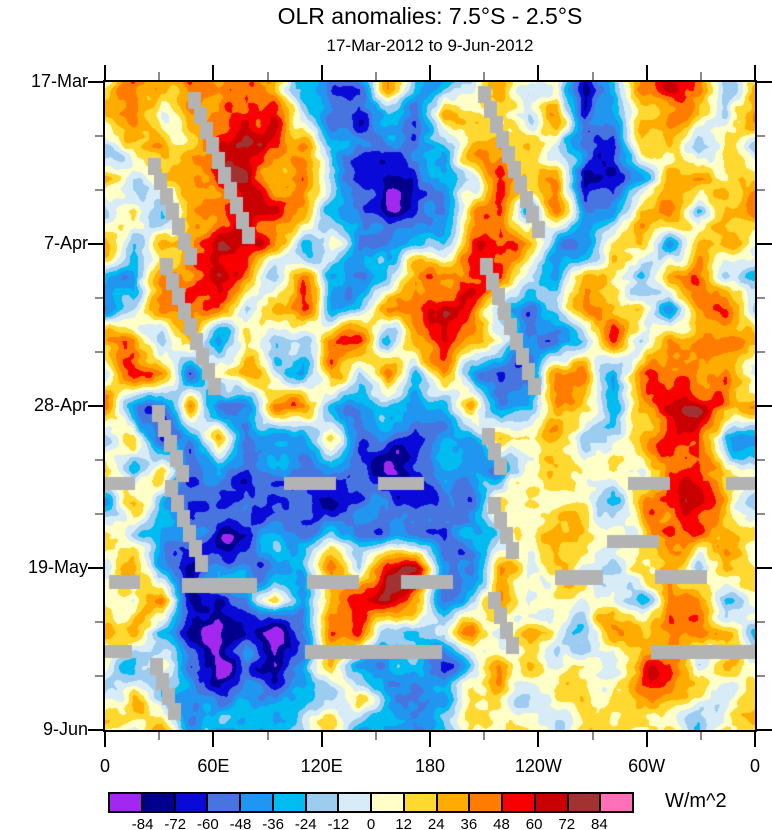 The image size is (772, 830). What do you see at coordinates (208, 823) in the screenshot?
I see `colorbar-tick-label: -60` at bounding box center [208, 823].